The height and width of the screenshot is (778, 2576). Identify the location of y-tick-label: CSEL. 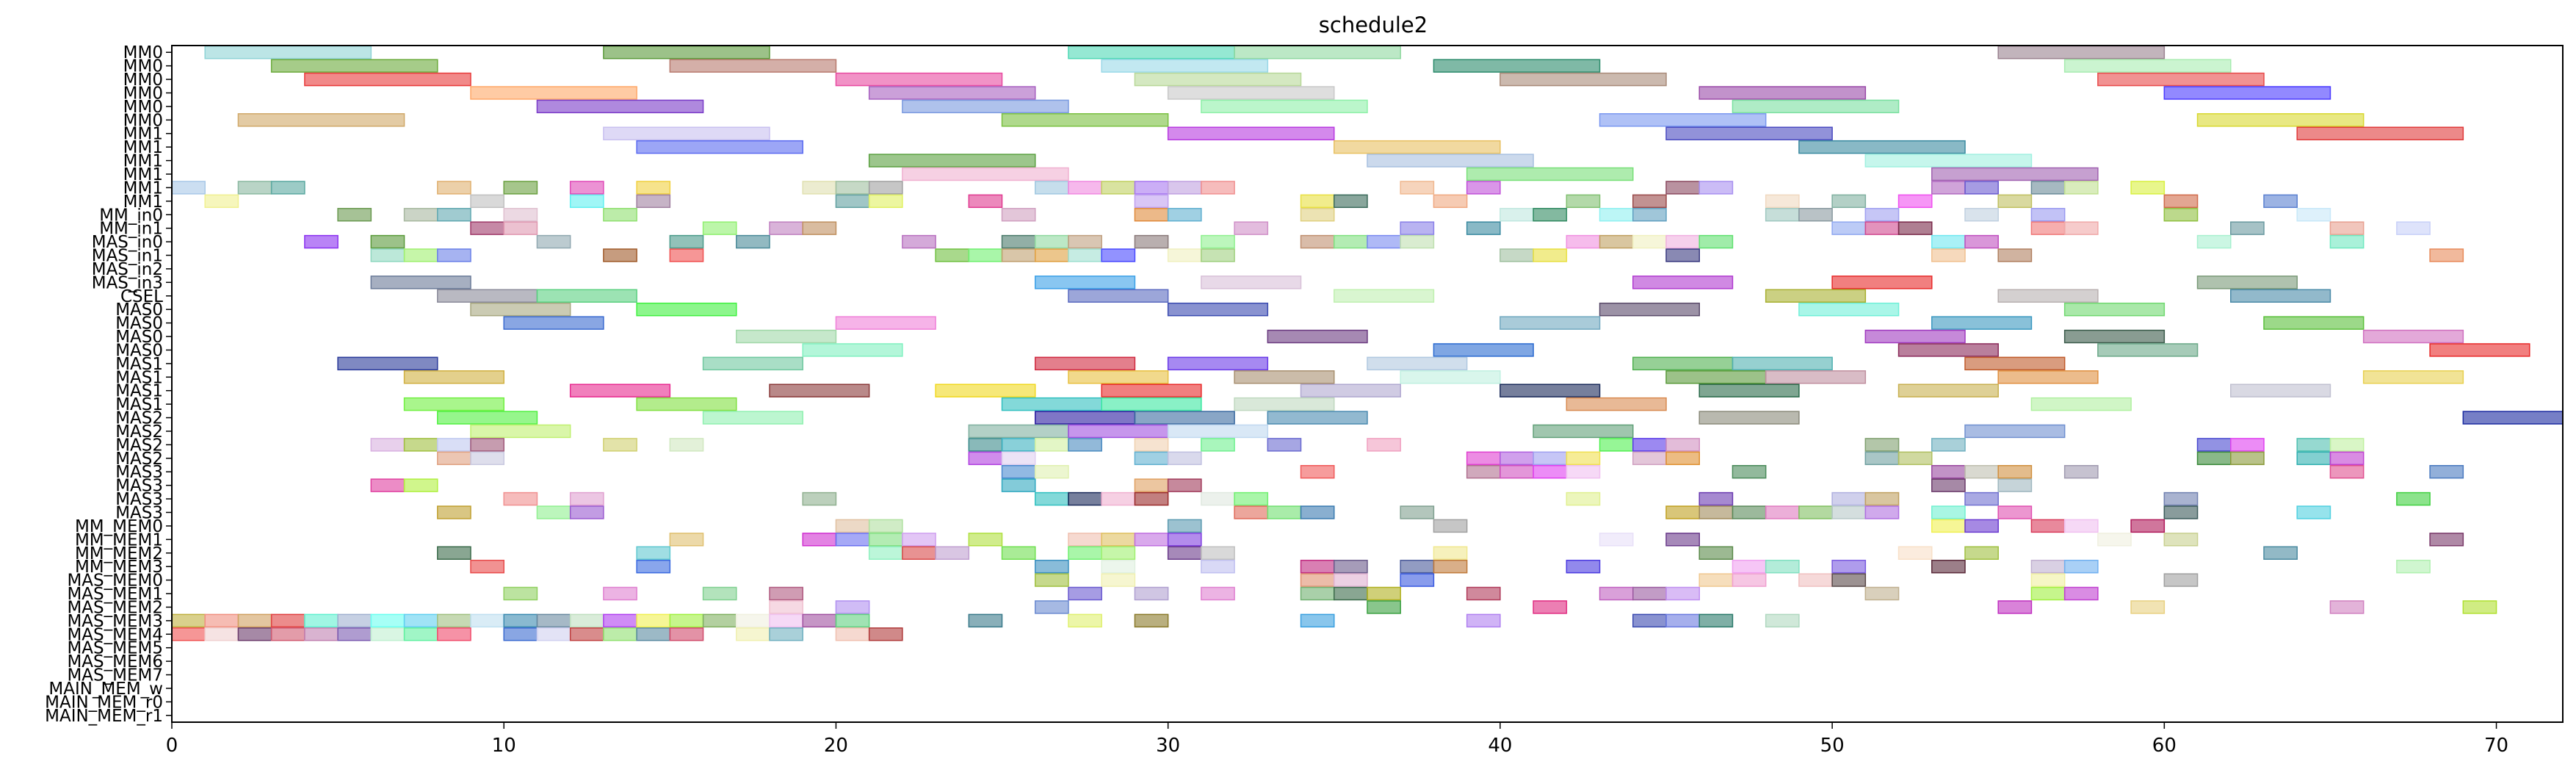
(141, 296).